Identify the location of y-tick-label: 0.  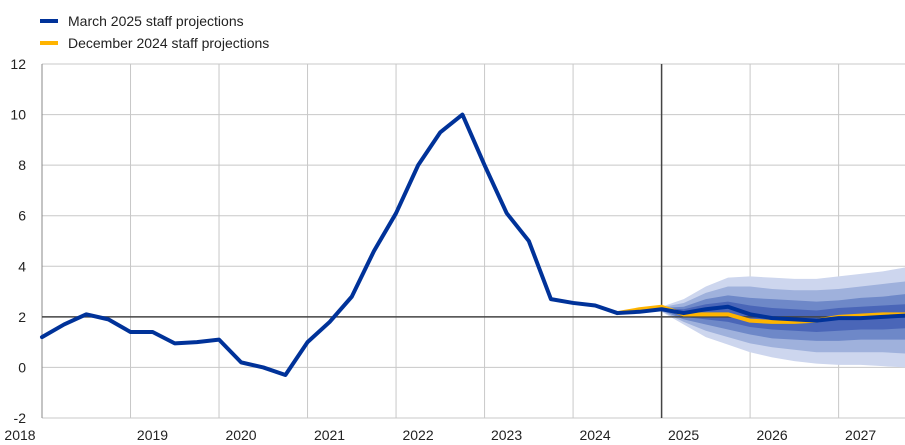
(22, 367).